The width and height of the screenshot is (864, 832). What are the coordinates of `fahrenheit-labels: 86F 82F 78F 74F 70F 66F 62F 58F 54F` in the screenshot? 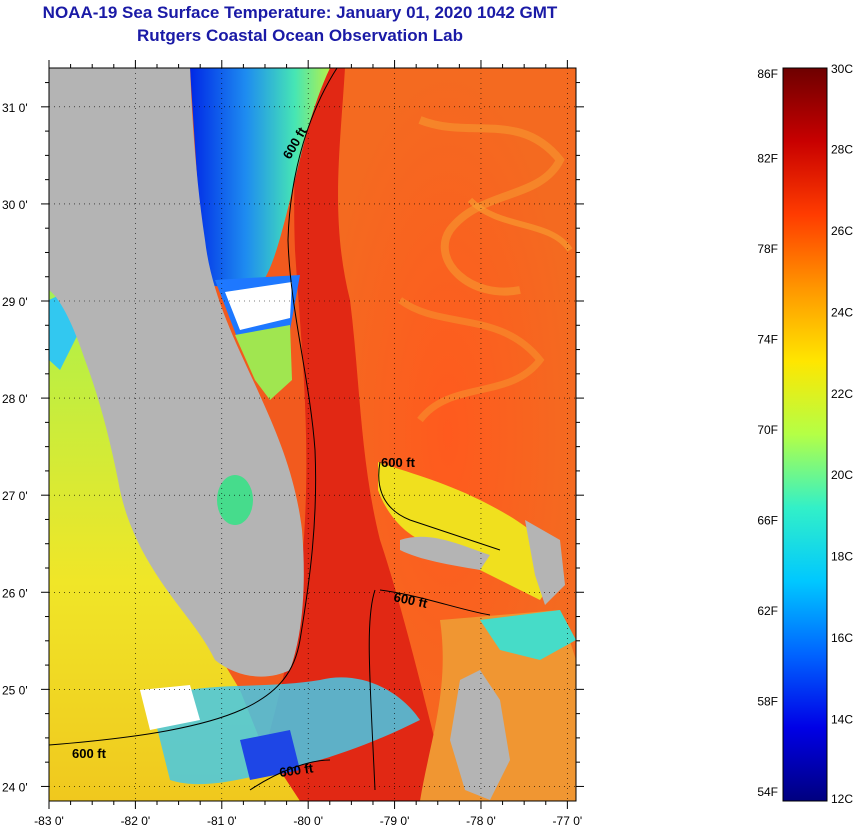 It's located at (767, 433).